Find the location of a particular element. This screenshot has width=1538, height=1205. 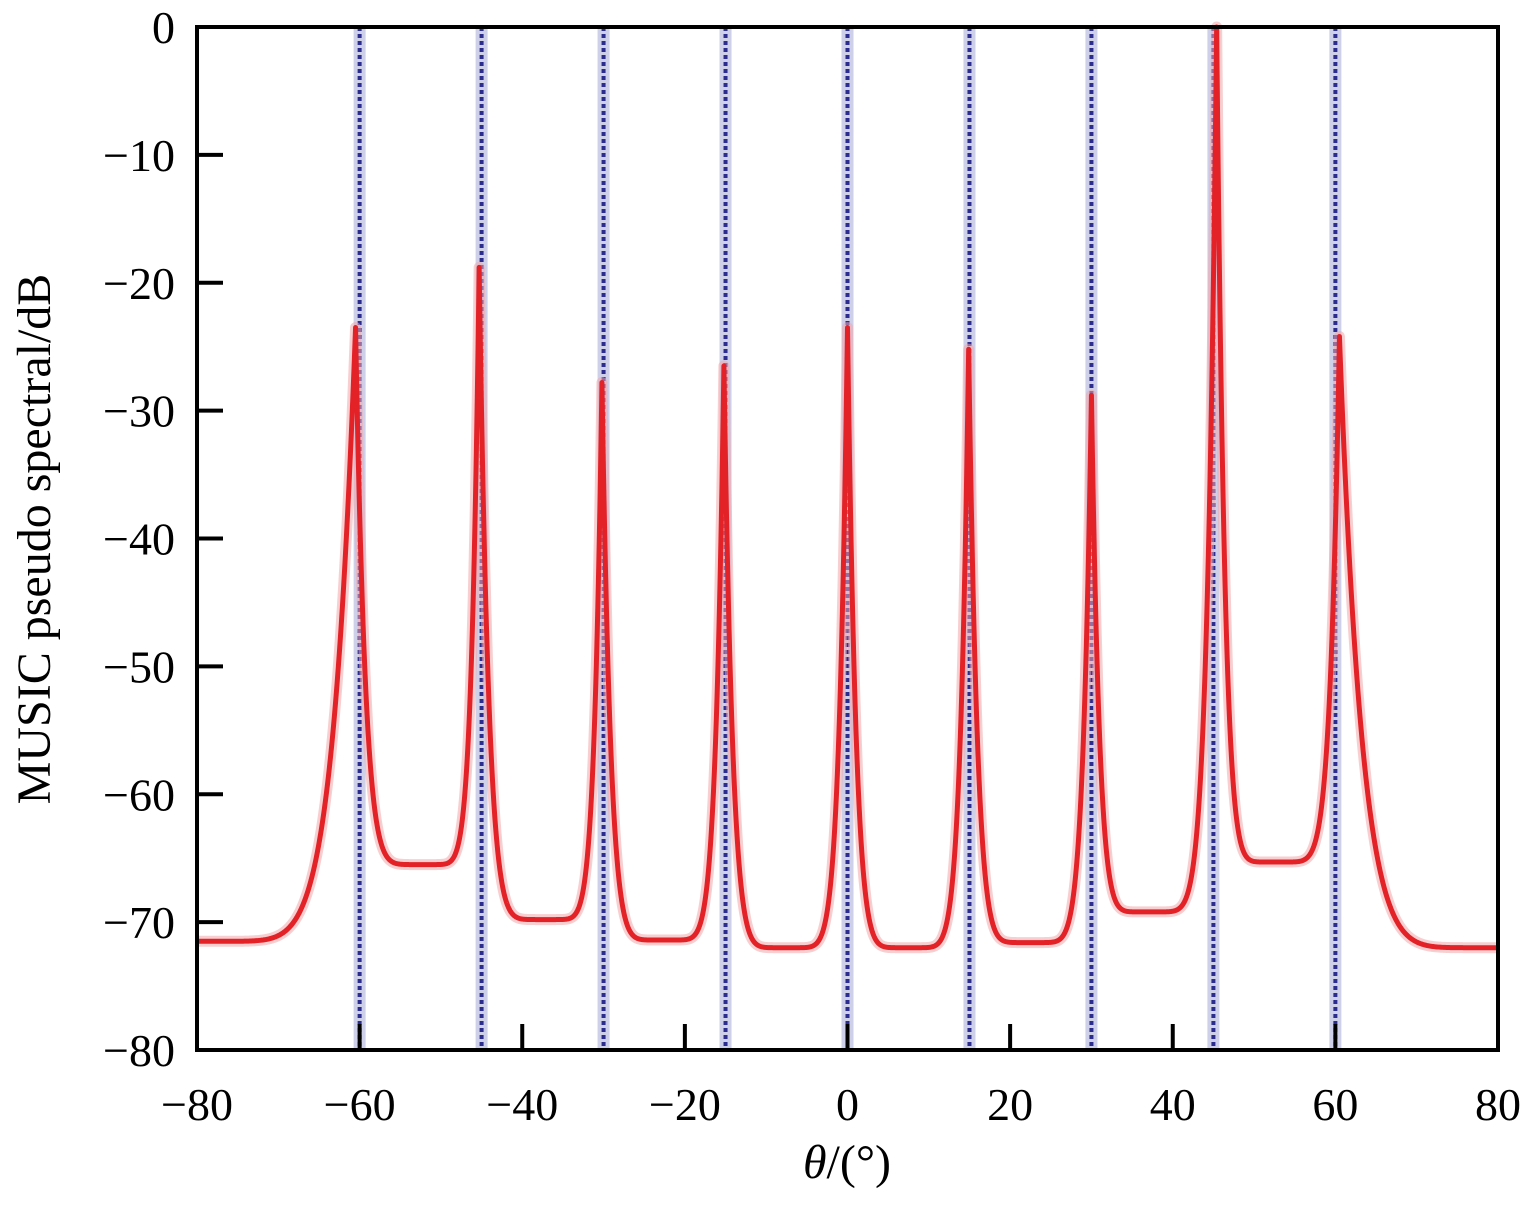

x-tick-label-3: −20 is located at coordinates (685, 1104).